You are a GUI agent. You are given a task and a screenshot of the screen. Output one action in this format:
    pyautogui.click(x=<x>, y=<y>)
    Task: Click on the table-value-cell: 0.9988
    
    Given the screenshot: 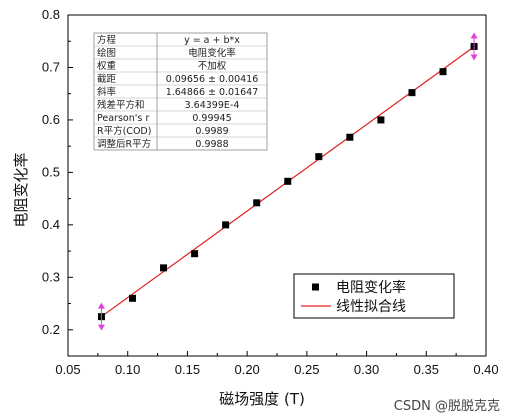 What is the action you would take?
    pyautogui.click(x=211, y=144)
    